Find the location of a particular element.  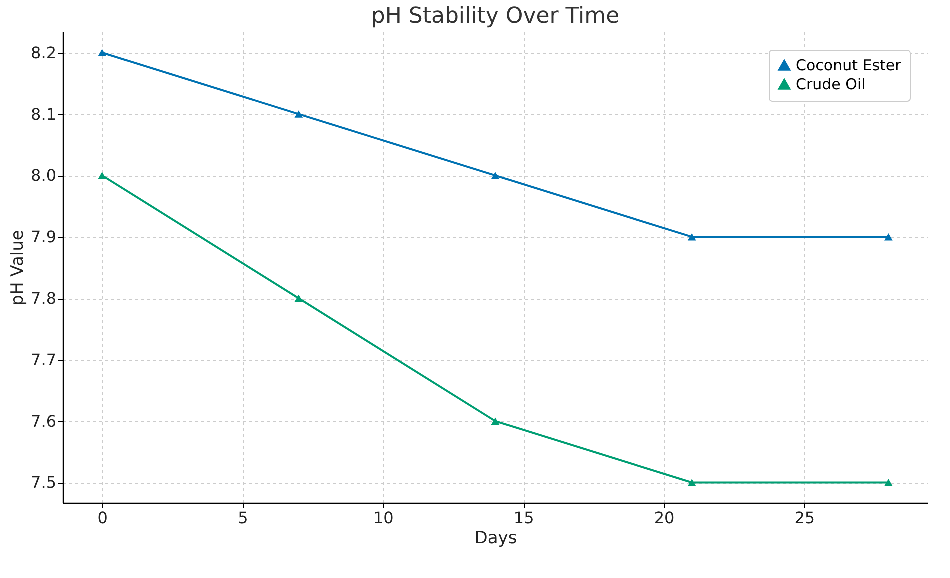

x-axis-title: Days is located at coordinates (496, 538).